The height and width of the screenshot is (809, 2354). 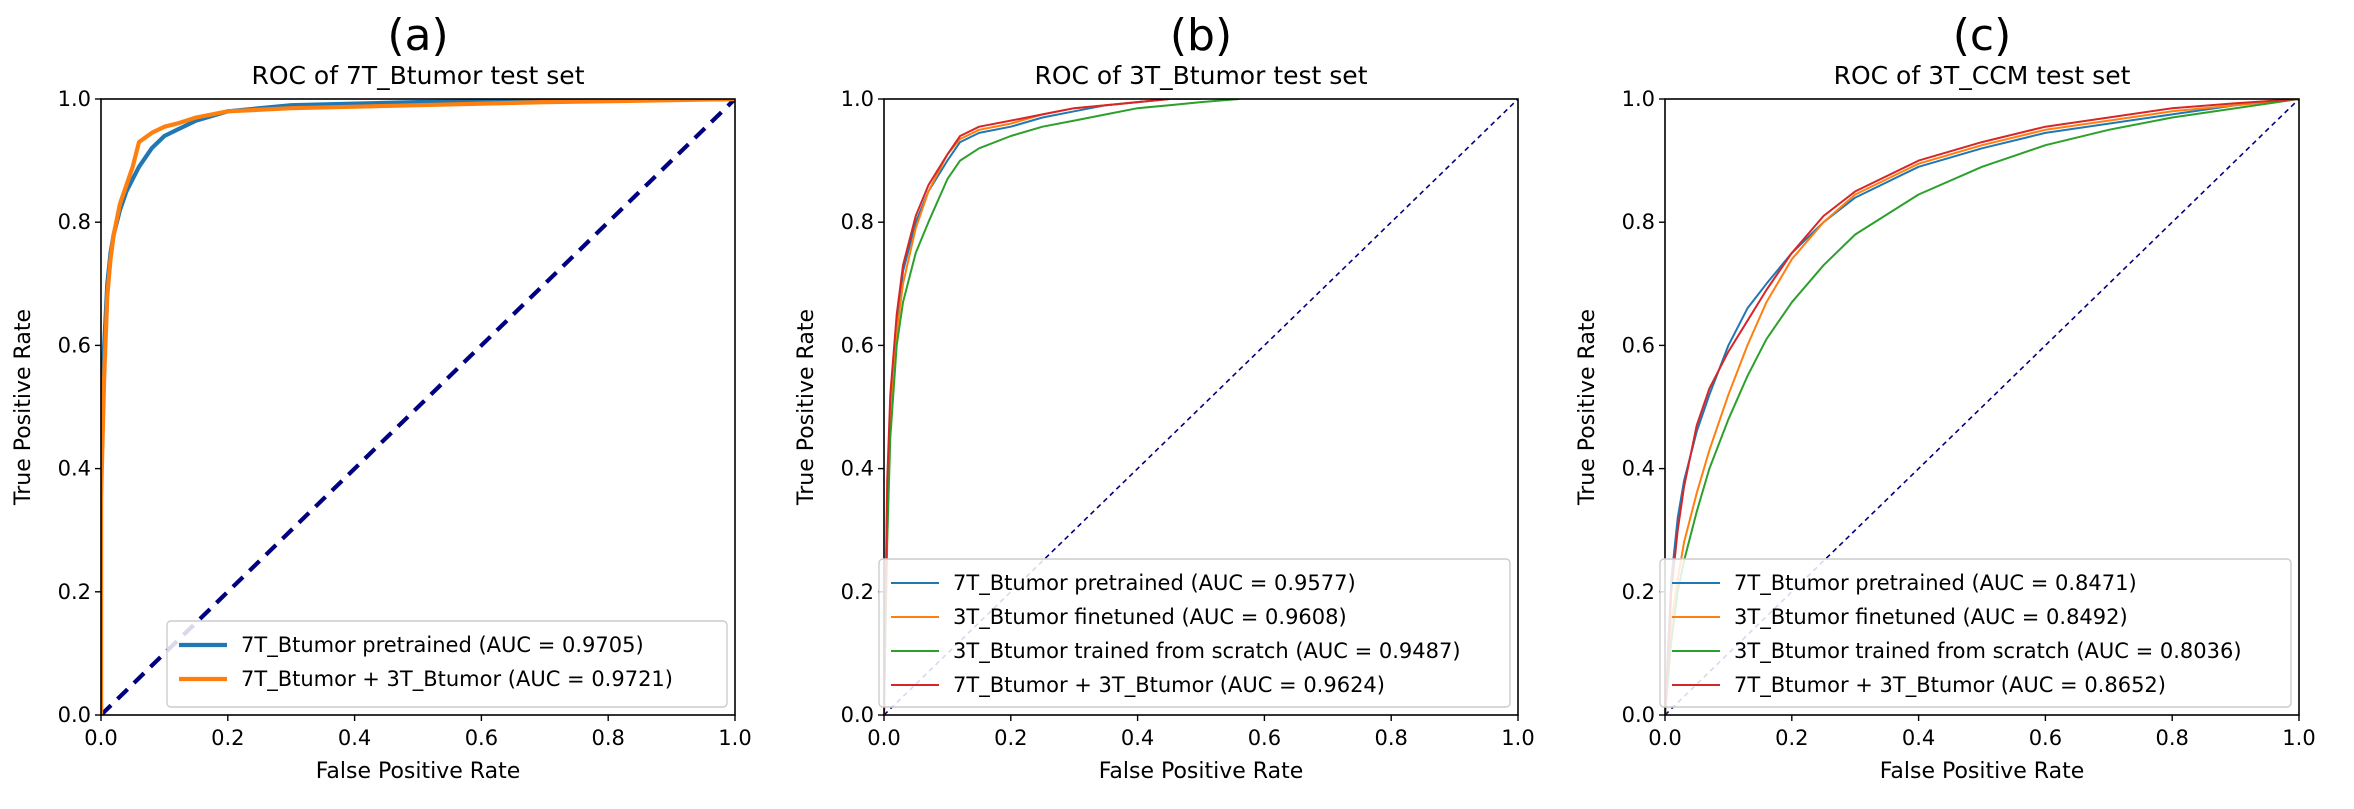 I want to click on chart-title: ROC of 7T_Btumor test set, so click(x=417, y=75).